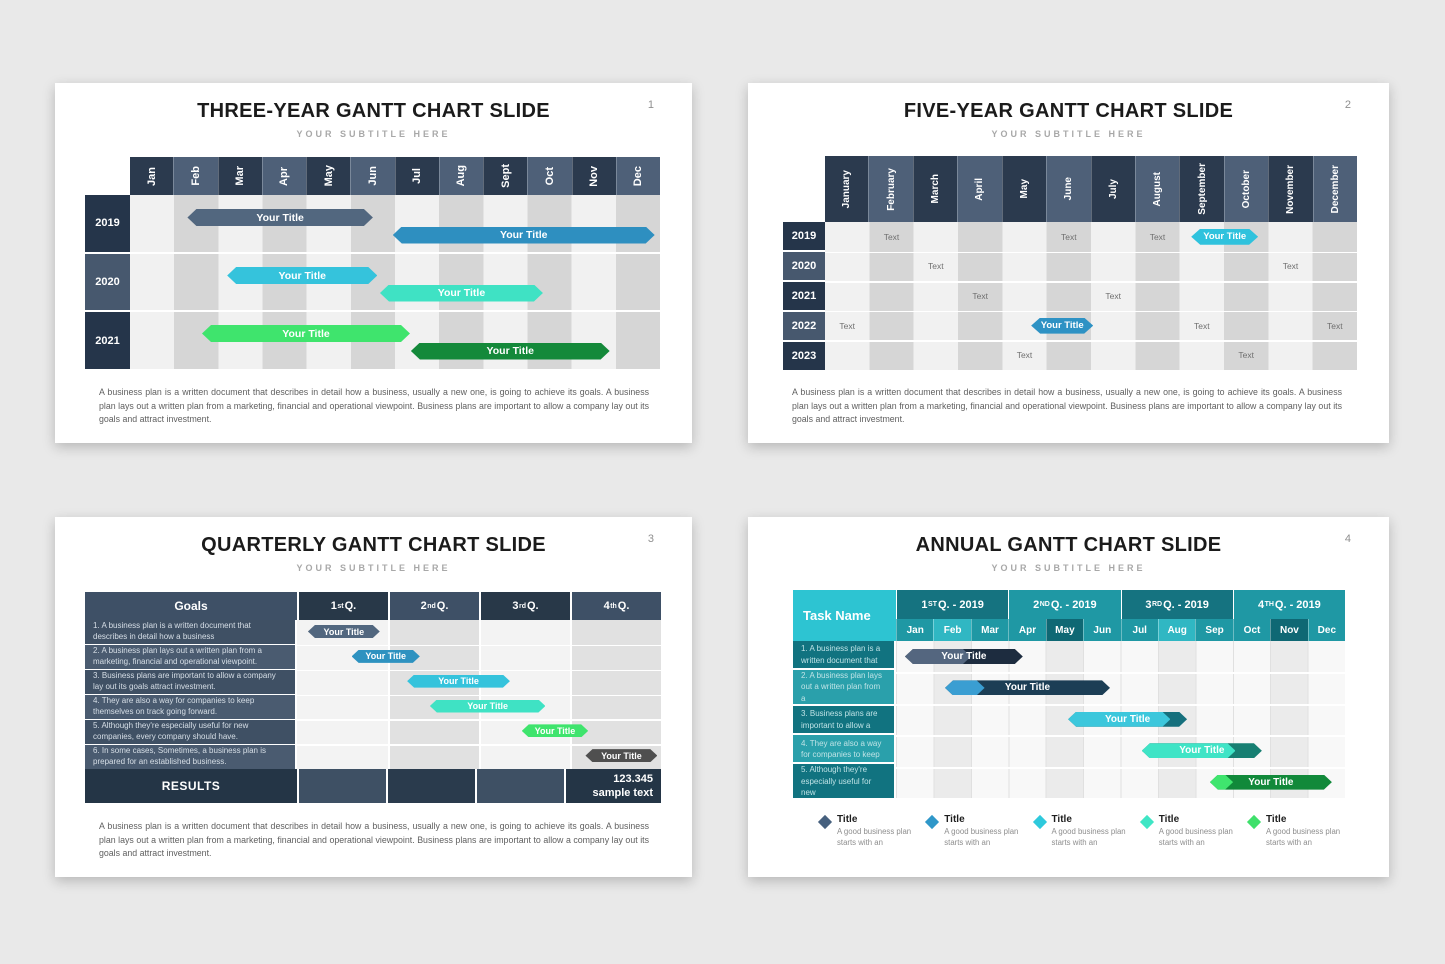 The image size is (1445, 964). Describe the element at coordinates (373, 568) in the screenshot. I see `slide-subtitle: YOUR SUBTITLE HERE` at that location.